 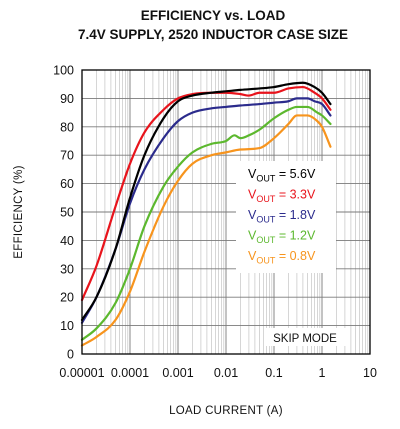 I want to click on x-axis-label: LOAD CURRENT (A), so click(x=226, y=411).